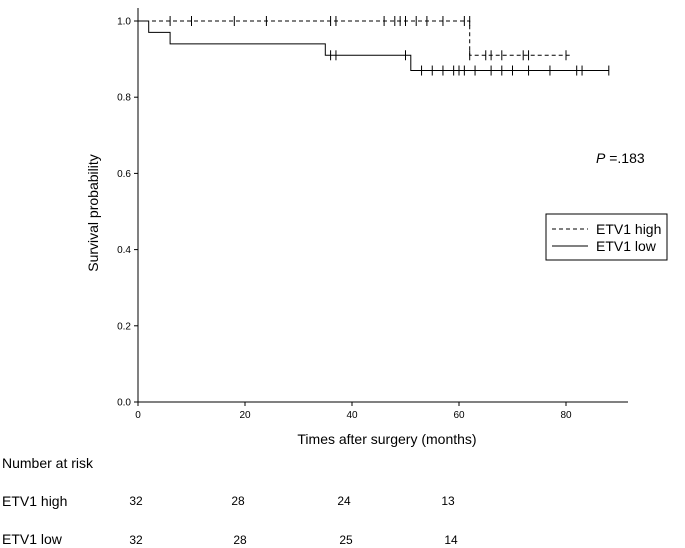  What do you see at coordinates (346, 540) in the screenshot?
I see `risk-value: 25` at bounding box center [346, 540].